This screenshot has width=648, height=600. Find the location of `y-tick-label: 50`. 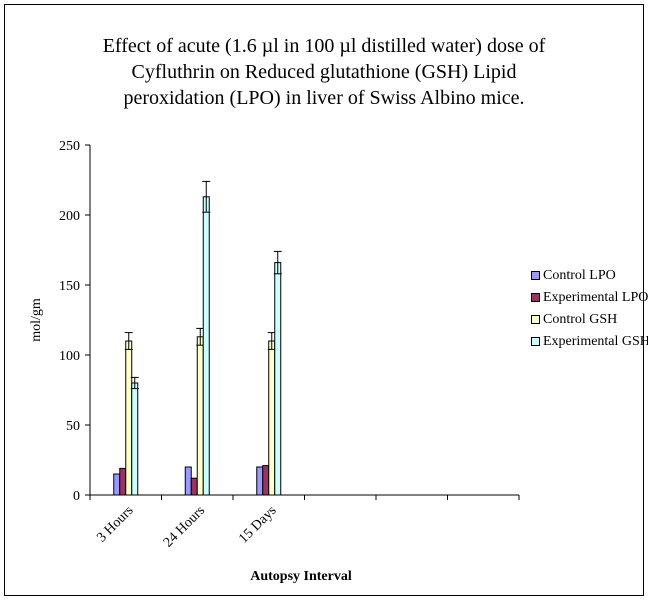

y-tick-label: 50 is located at coordinates (73, 426).